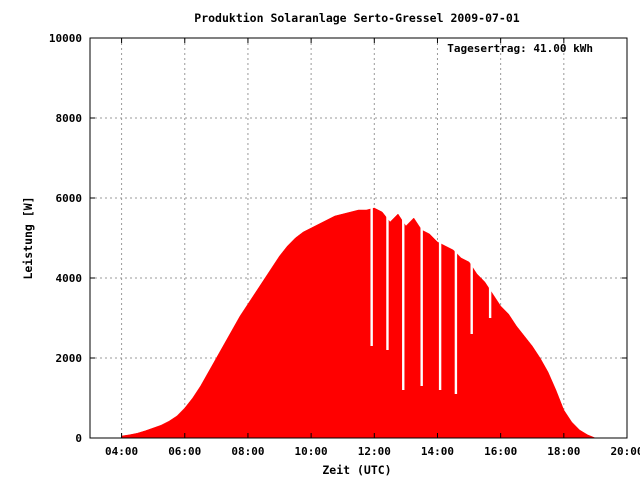 The image size is (640, 485). Describe the element at coordinates (69, 198) in the screenshot. I see `y-tick-label: 6000` at that location.